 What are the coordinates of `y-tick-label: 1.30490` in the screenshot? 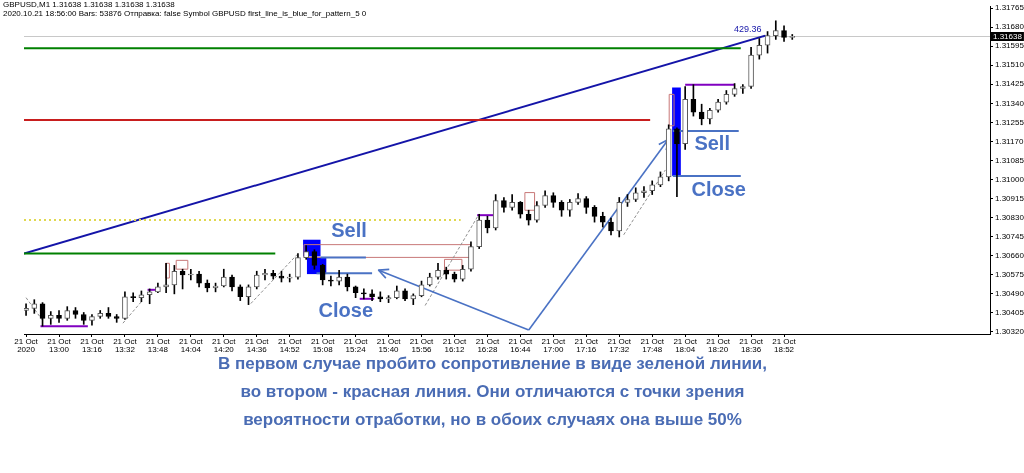 It's located at (1009, 294).